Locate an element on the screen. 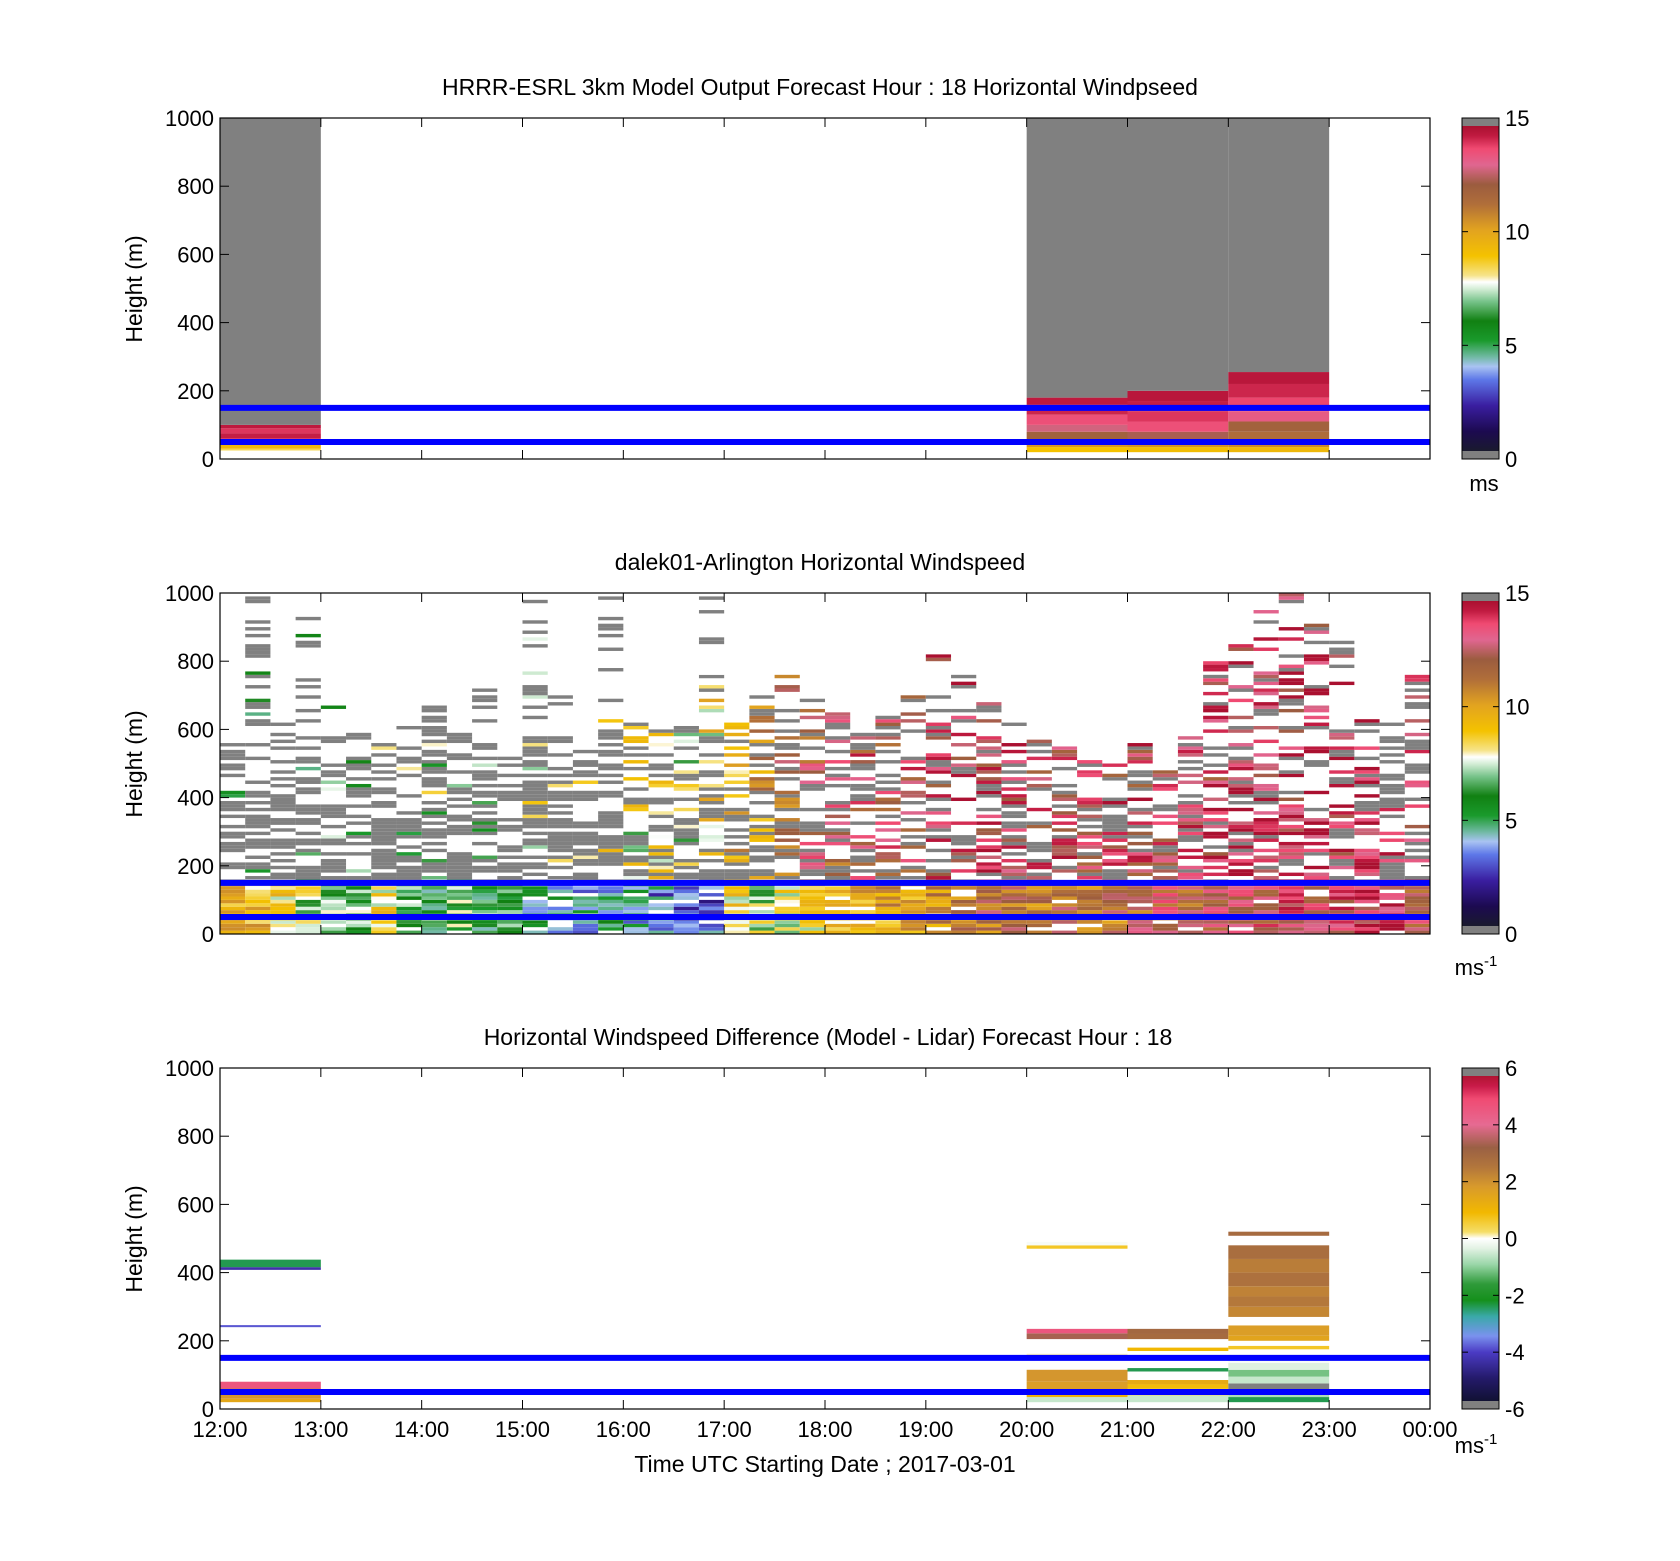 This screenshot has height=1561, width=1680. colorbar-frame is located at coordinates (1480, 288).